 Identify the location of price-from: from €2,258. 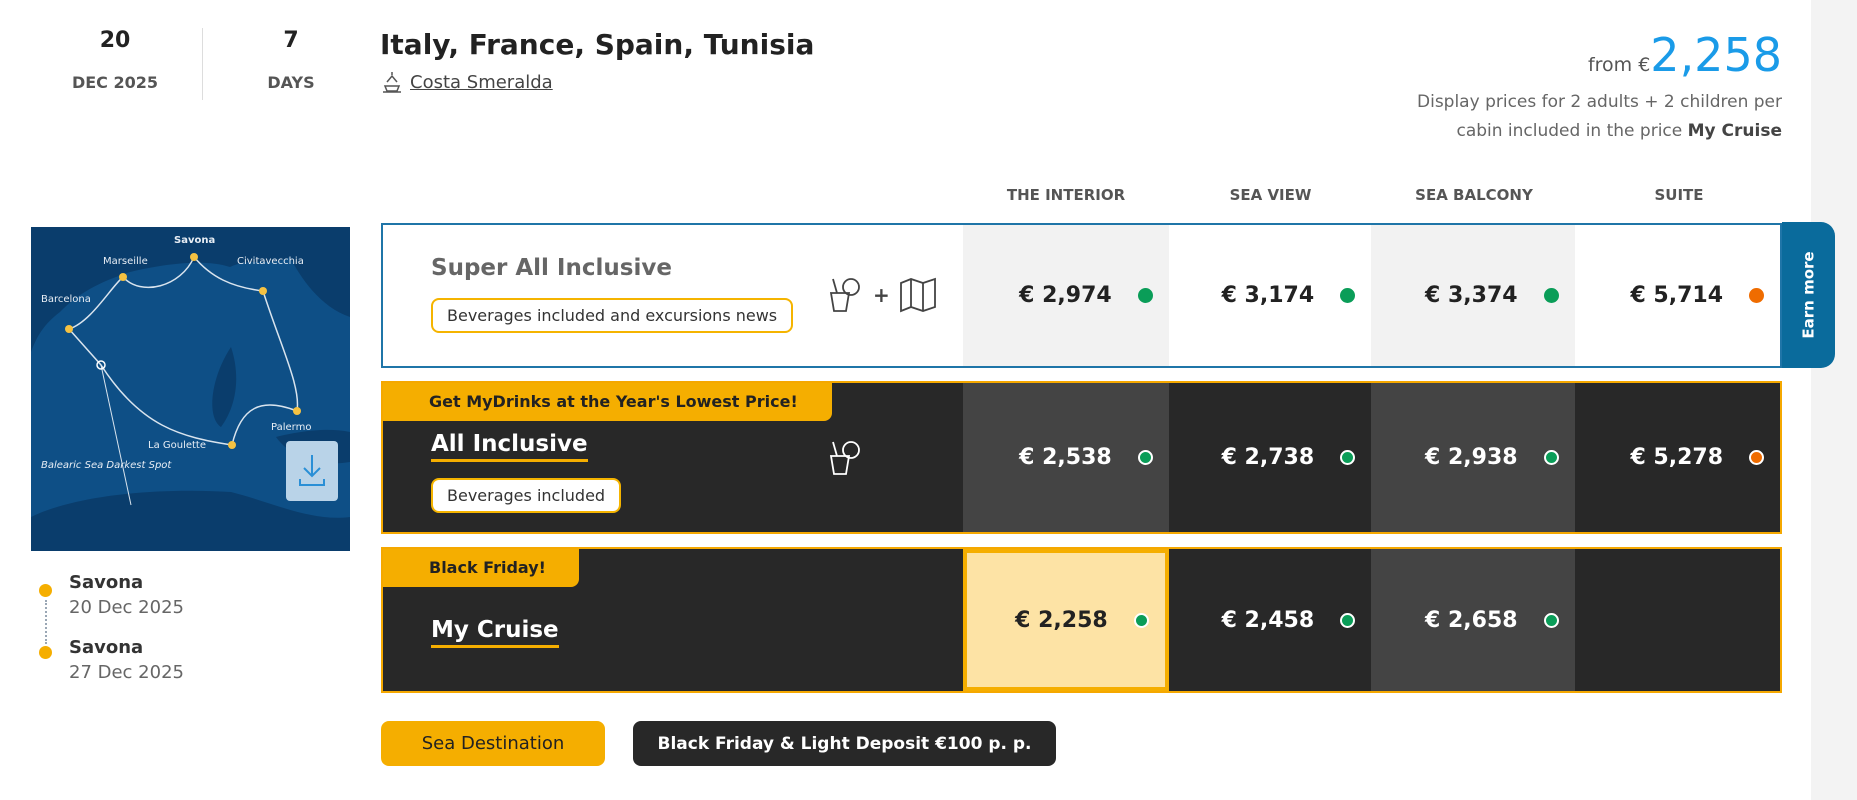
(1685, 55).